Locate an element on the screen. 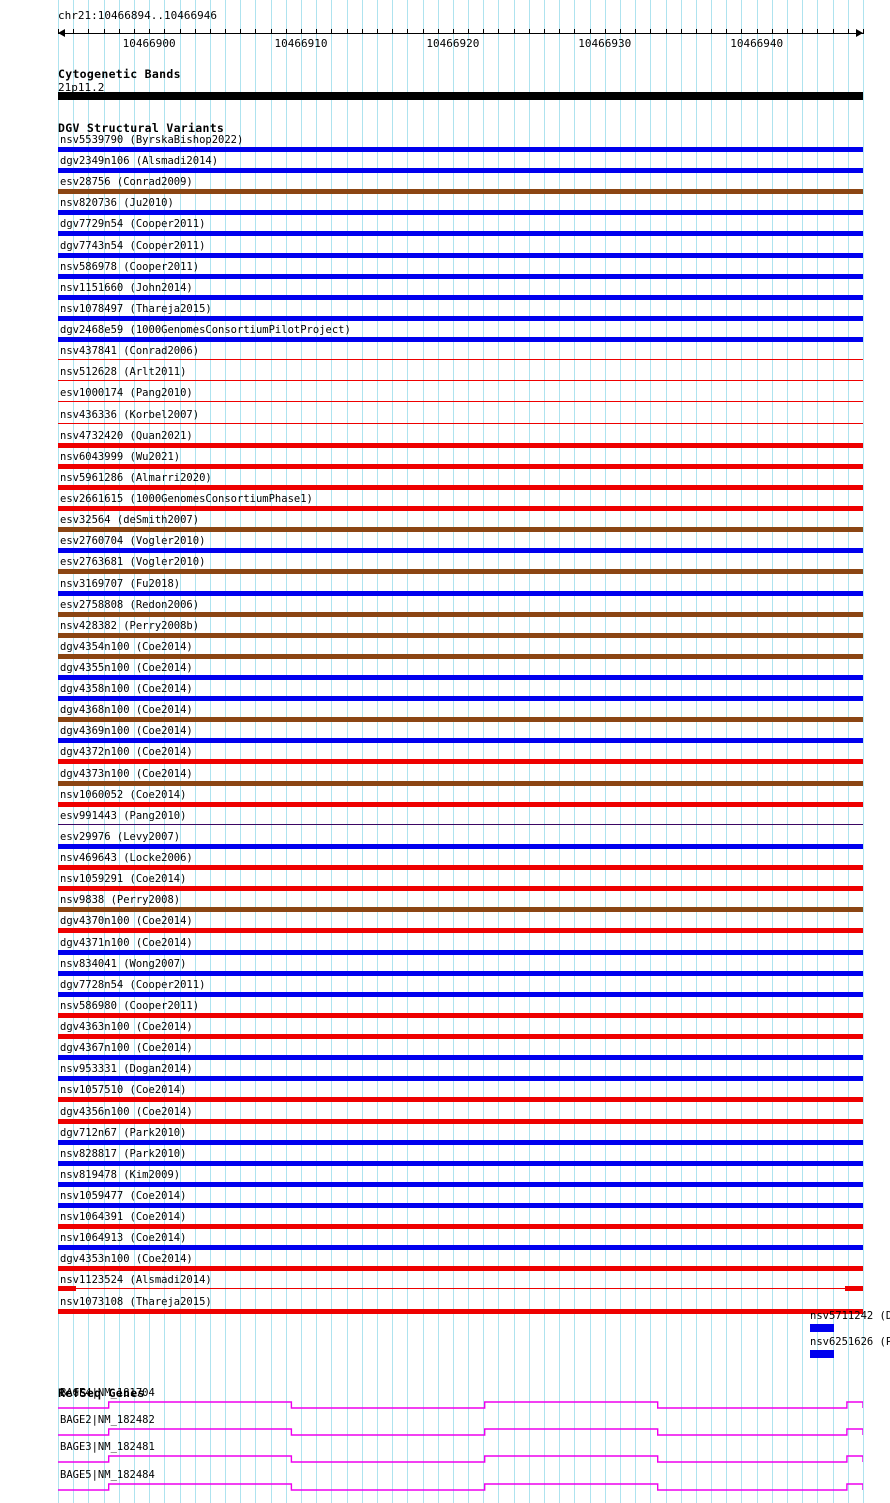 This screenshot has height=1503, width=890. dgv-track-row: dgv4373n100 (Coe2014) is located at coordinates (445, 777).